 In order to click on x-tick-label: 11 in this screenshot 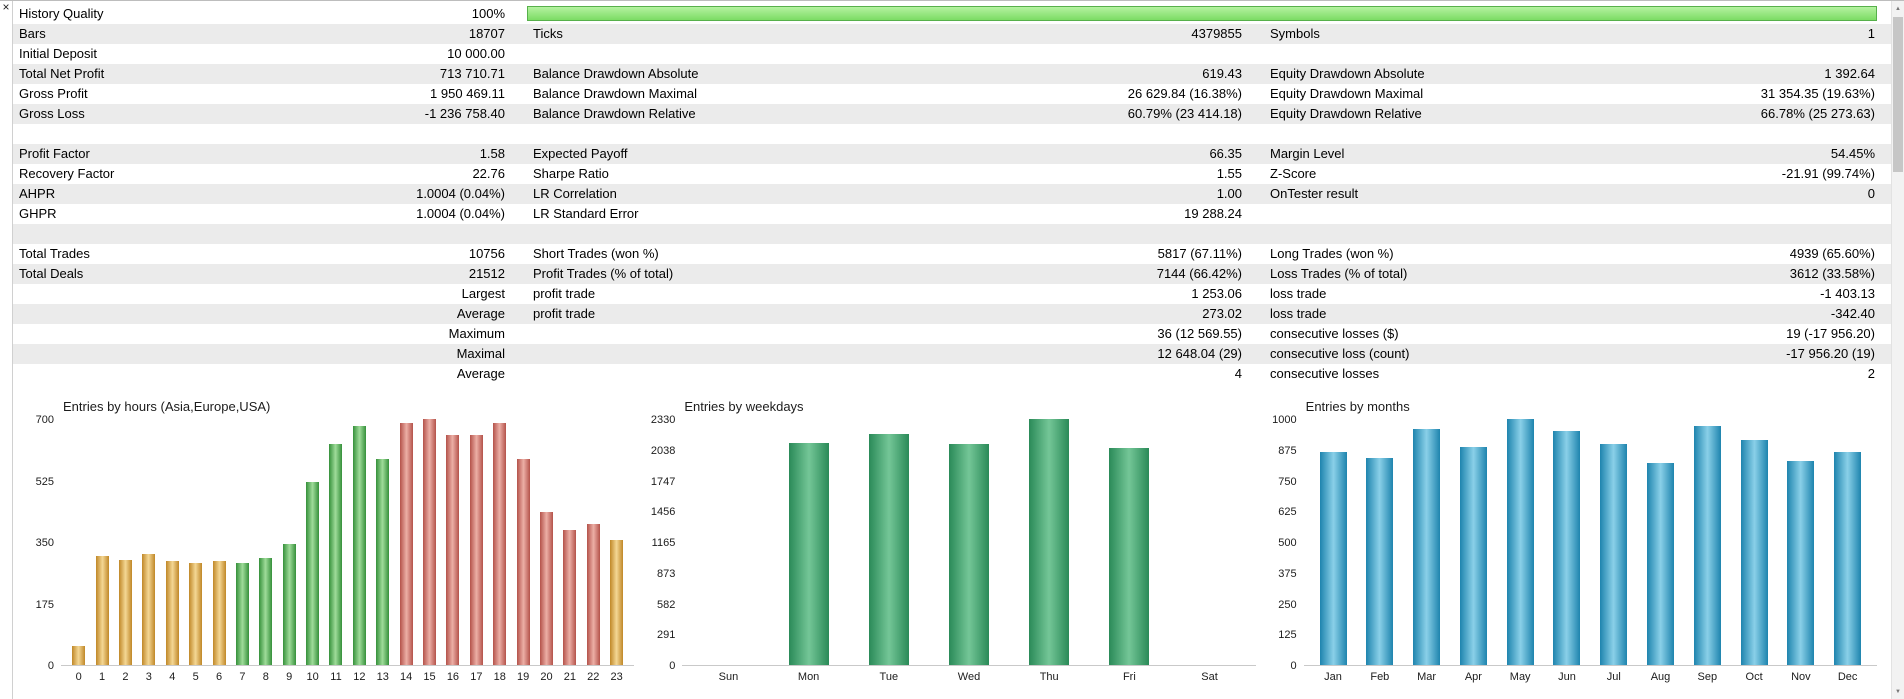, I will do `click(336, 677)`.